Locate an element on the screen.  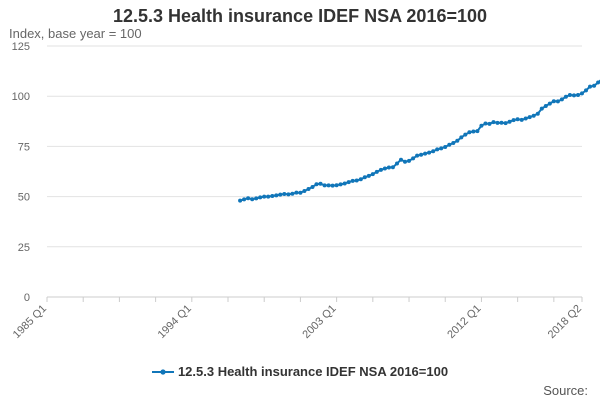
x-tick-label: 2018 Q2 is located at coordinates (565, 322).